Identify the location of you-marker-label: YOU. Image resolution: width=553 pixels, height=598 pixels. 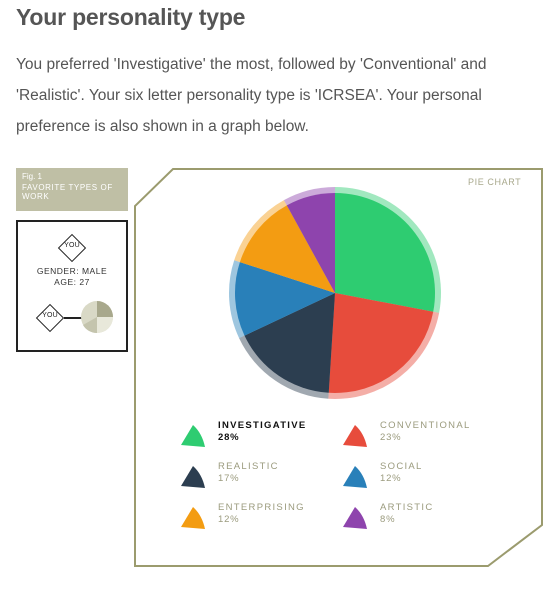
(72, 245).